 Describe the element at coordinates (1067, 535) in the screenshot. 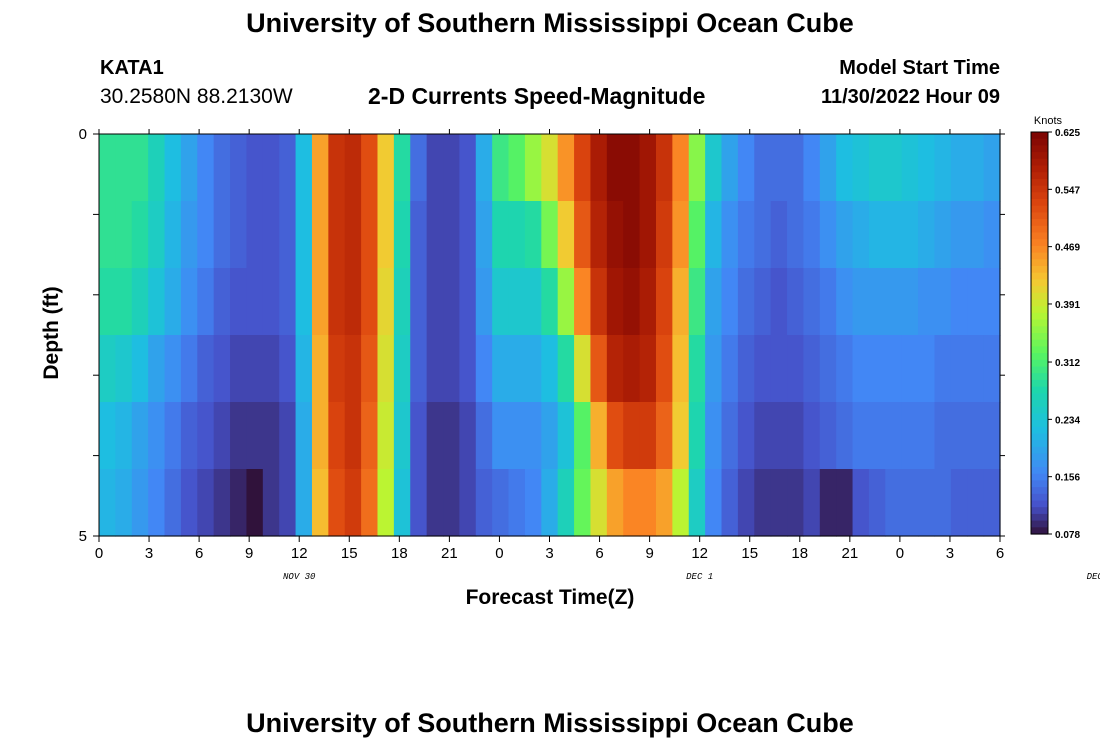

I see `colorbar-tick-label: 0.078` at that location.